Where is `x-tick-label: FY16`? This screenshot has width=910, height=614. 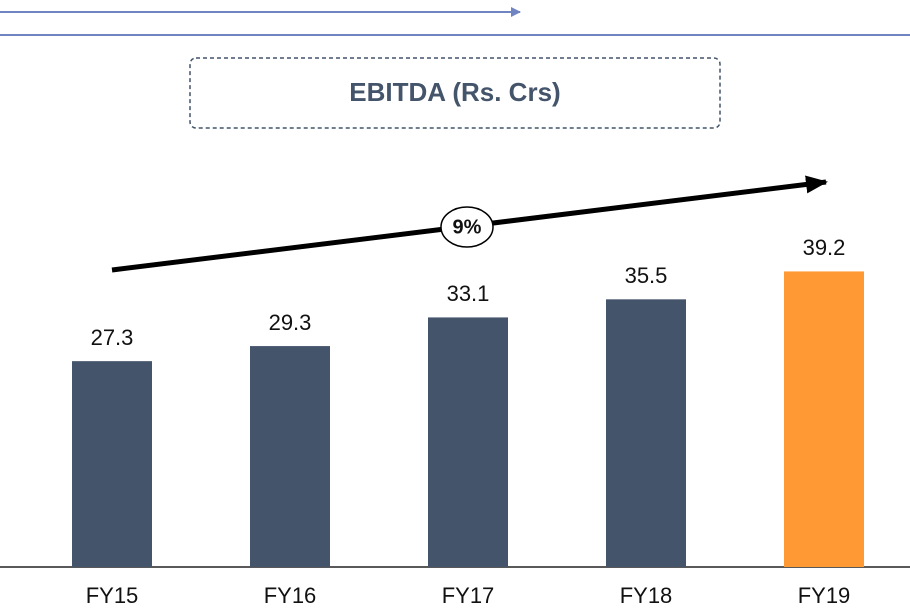
x-tick-label: FY16 is located at coordinates (290, 595).